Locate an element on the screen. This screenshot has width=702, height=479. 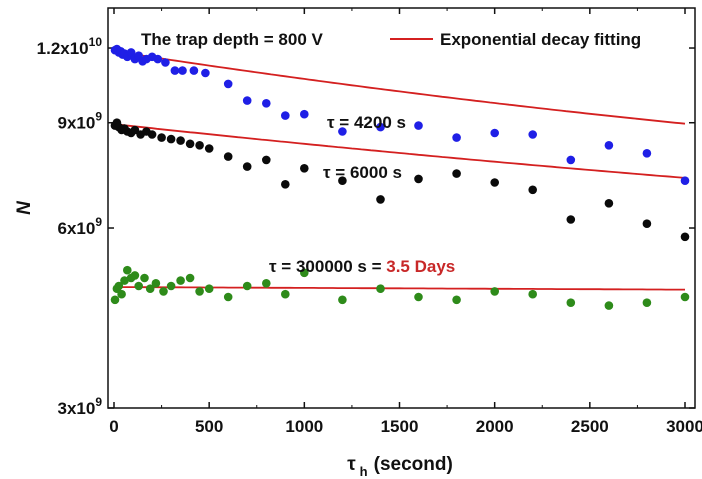
days-highlight: 3.5 Days is located at coordinates (420, 266).